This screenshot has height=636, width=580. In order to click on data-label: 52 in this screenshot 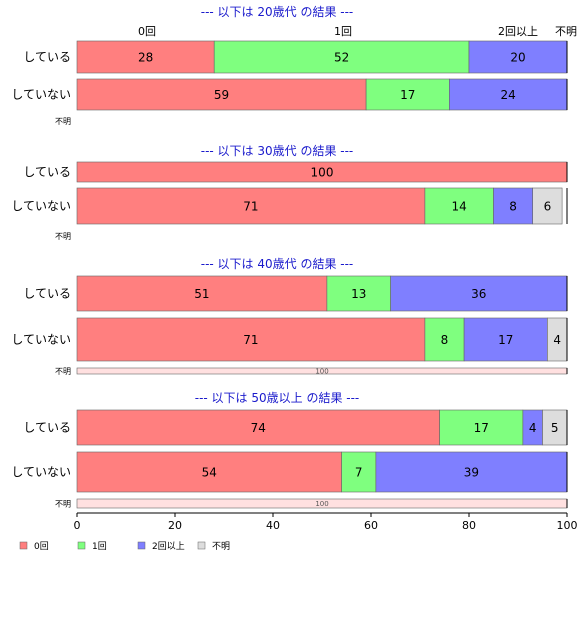, I will do `click(341, 58)`.